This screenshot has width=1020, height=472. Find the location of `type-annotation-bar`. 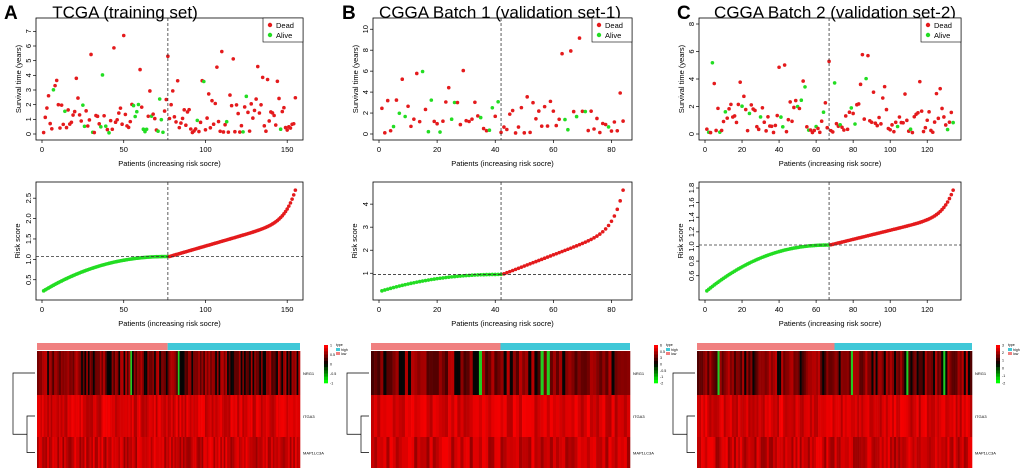

type-annotation-bar is located at coordinates (500, 346).